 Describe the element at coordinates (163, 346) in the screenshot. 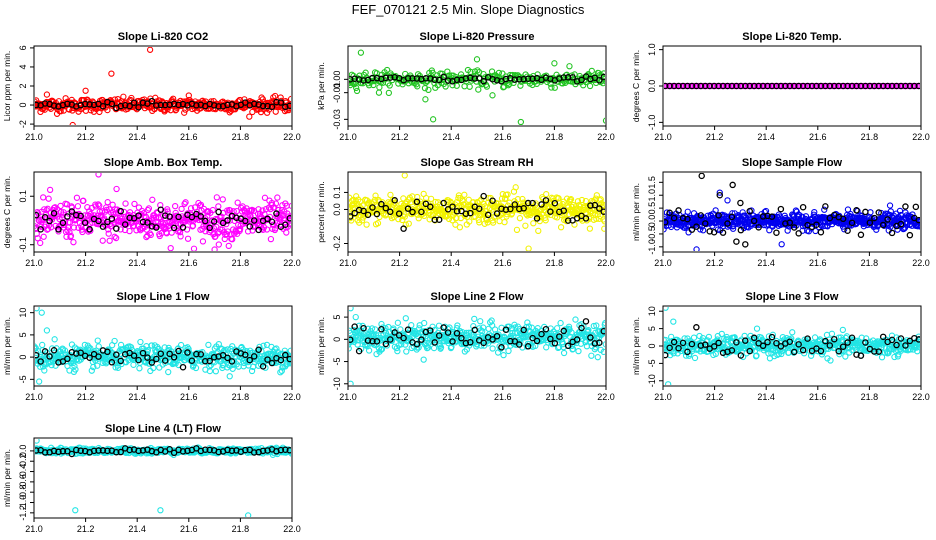

I see `plot-frame` at that location.